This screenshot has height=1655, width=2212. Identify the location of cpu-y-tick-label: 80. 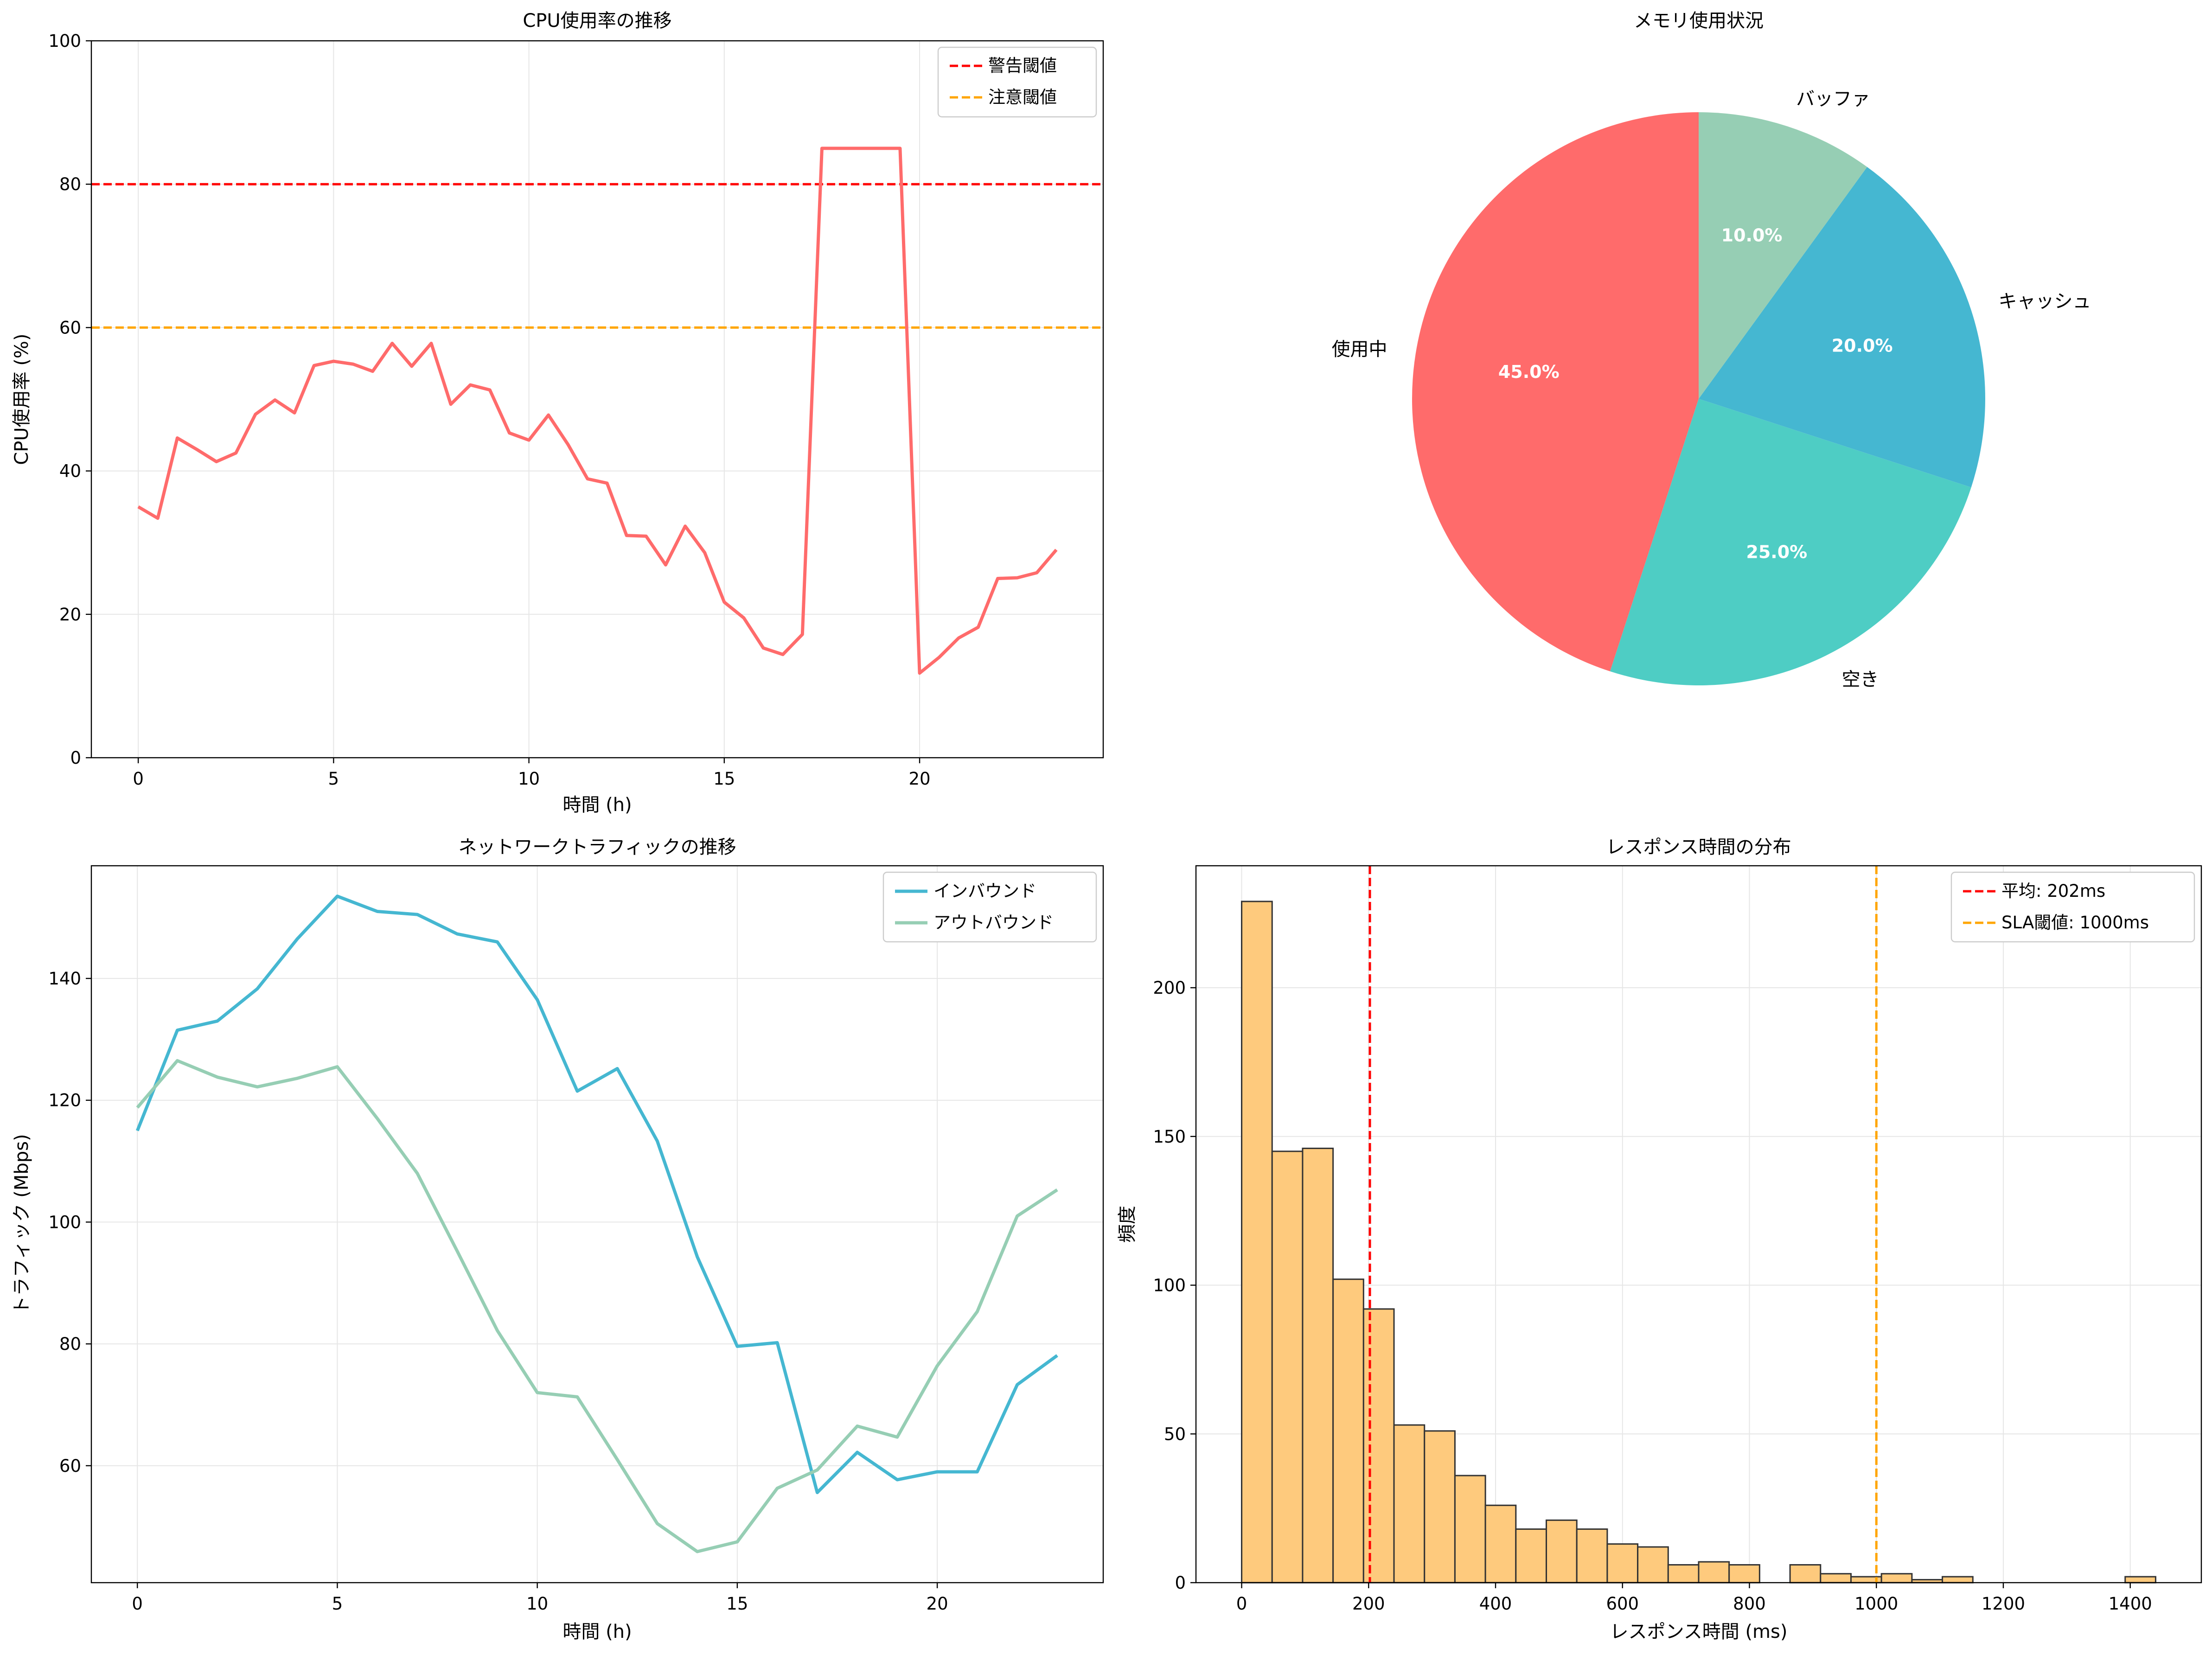
(70, 184).